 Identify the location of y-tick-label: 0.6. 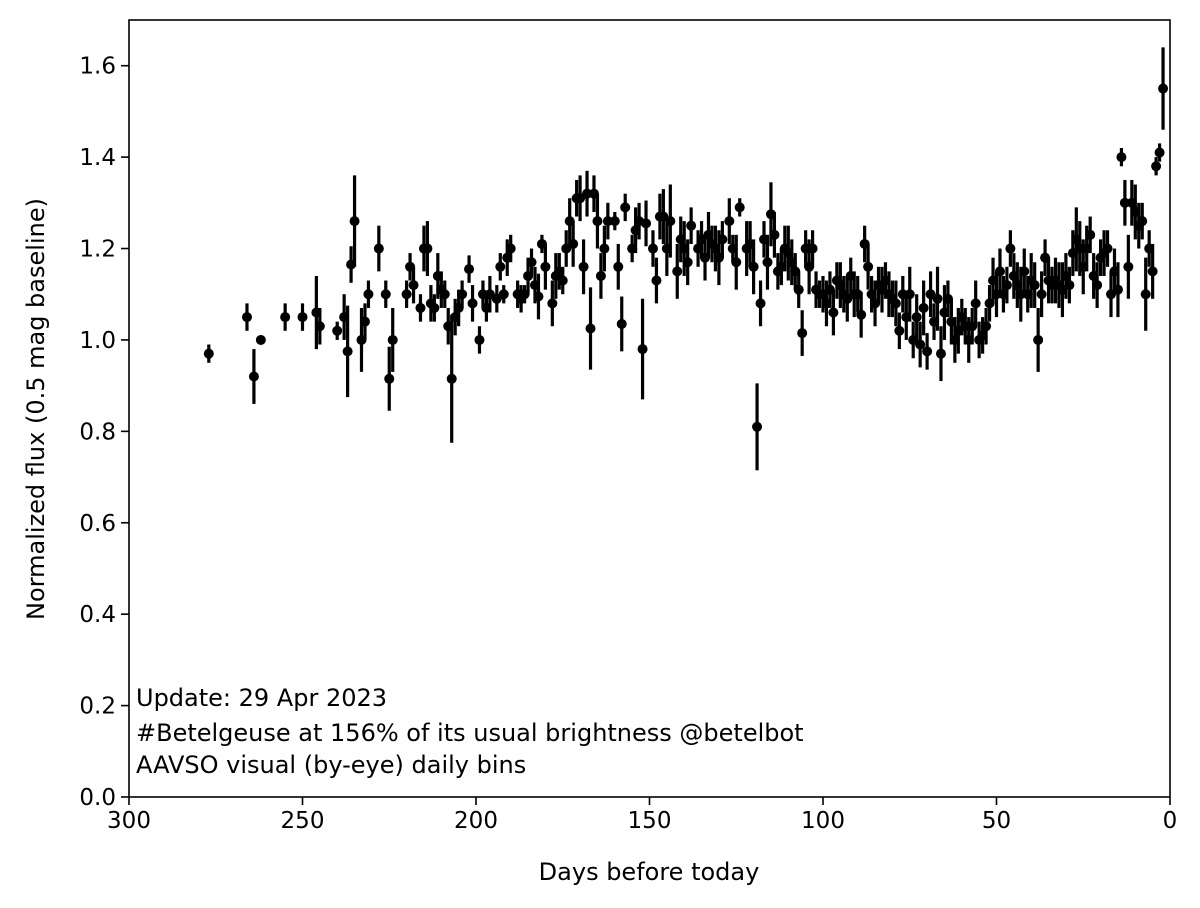
(97, 524).